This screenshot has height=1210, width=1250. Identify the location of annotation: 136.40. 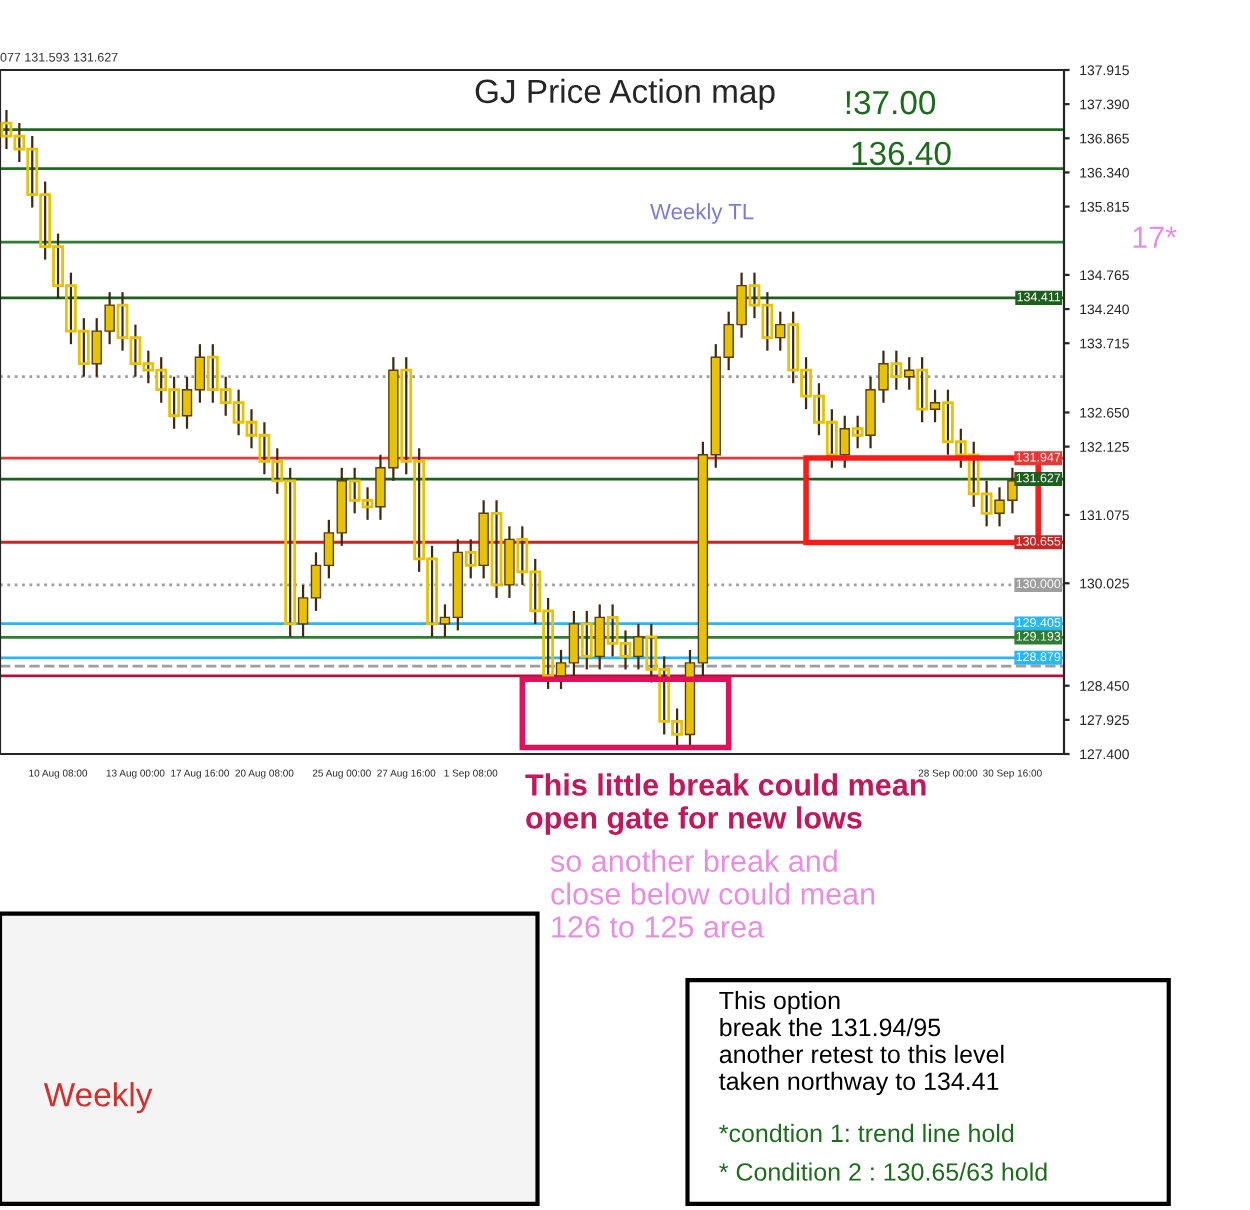
(901, 153).